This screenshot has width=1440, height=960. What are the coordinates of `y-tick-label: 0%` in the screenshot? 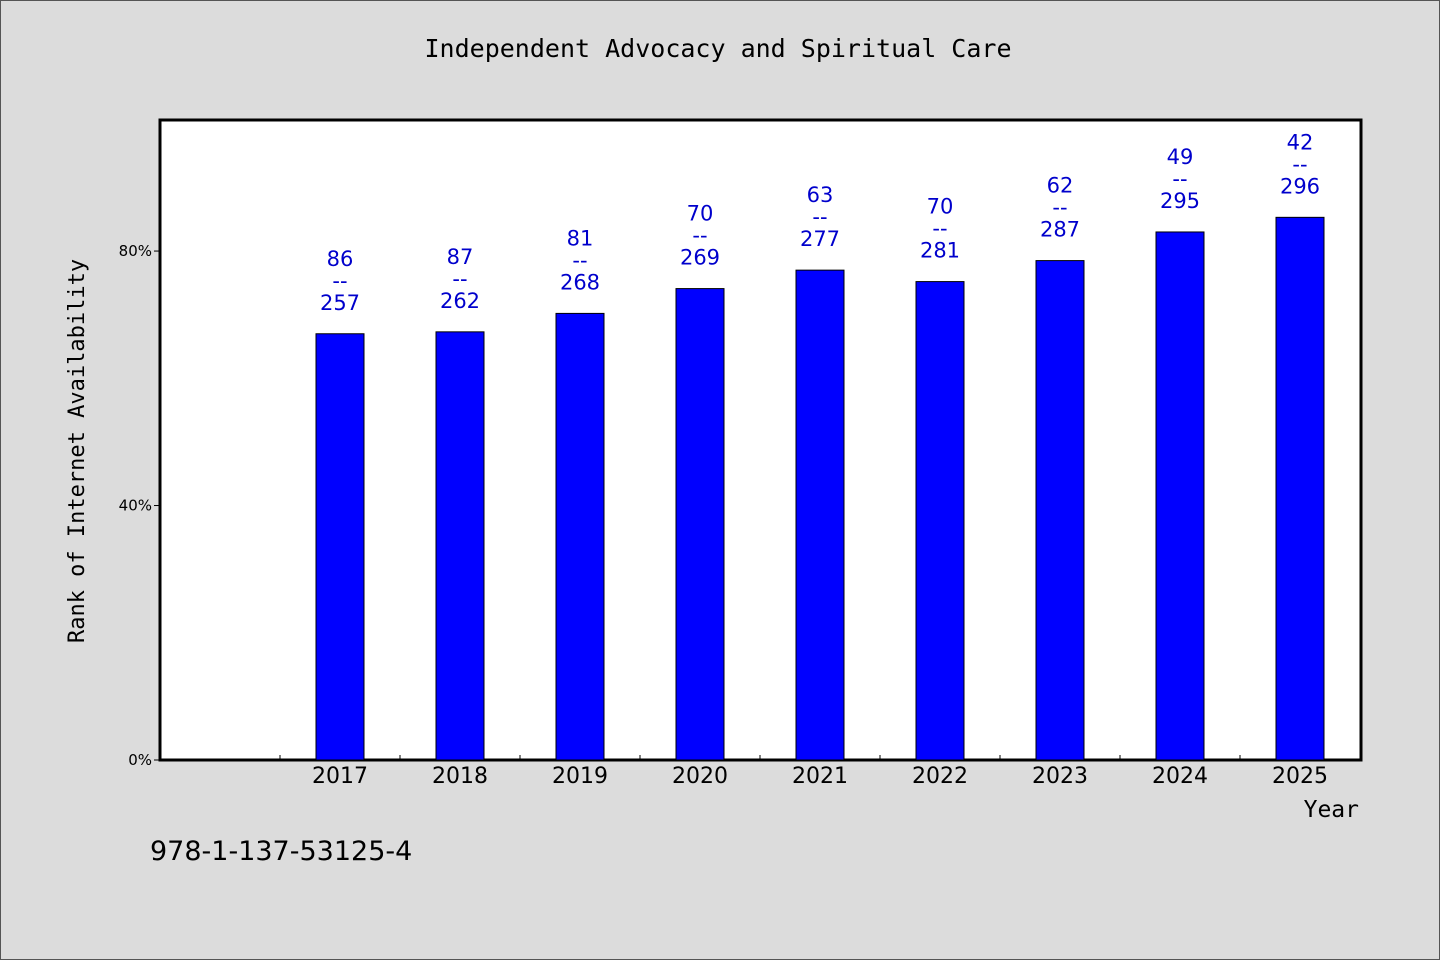 It's located at (140, 760).